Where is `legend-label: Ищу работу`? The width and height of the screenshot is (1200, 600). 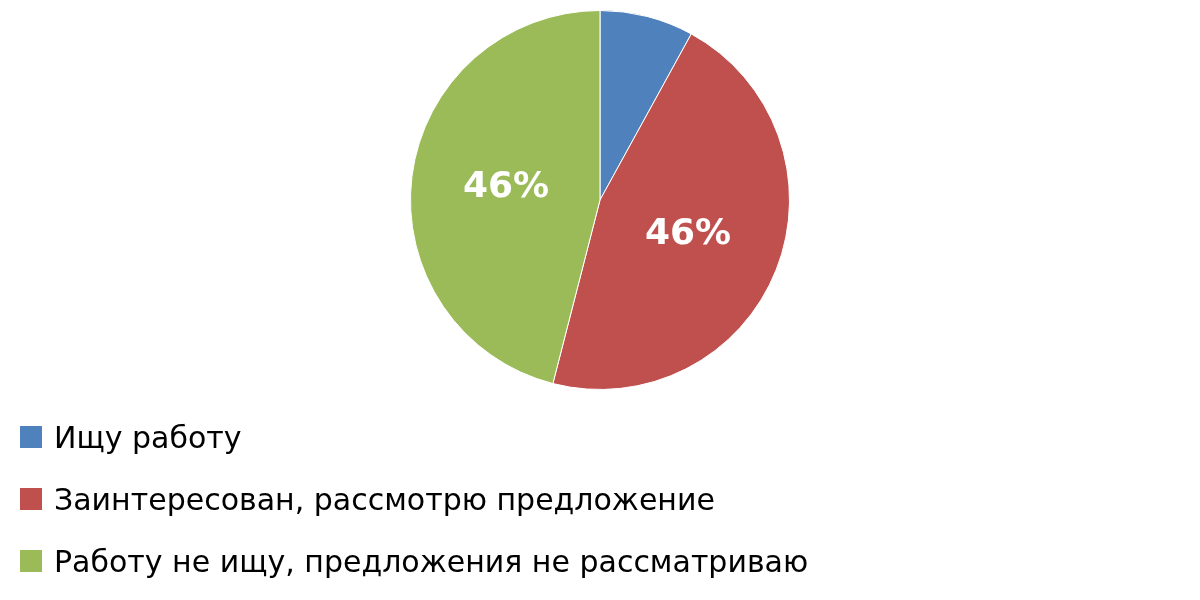 legend-label: Ищу работу is located at coordinates (148, 437).